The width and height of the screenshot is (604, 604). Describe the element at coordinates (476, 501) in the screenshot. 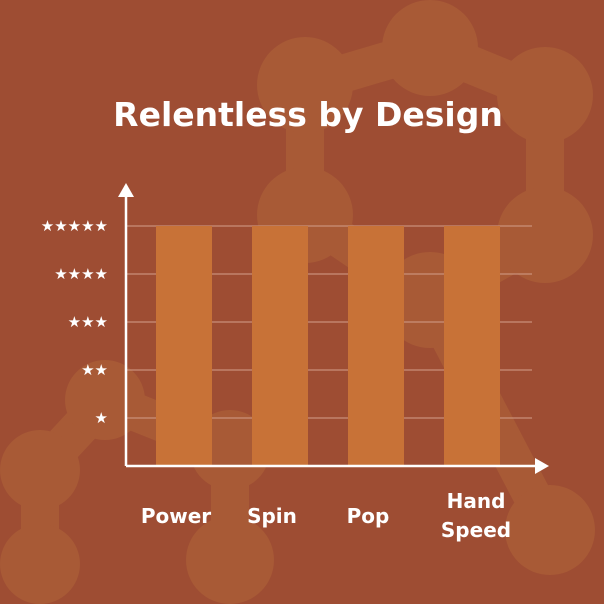

I see `x-category-label: Hand` at that location.